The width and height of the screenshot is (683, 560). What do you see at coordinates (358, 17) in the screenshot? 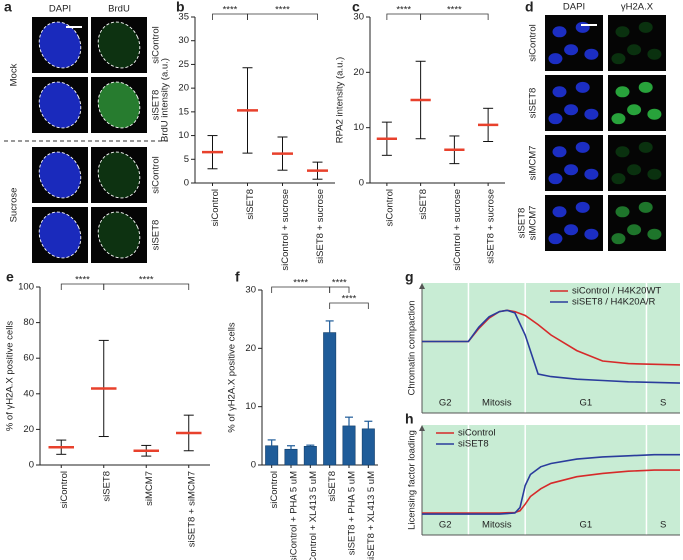
I see `y-tick-label: 30` at bounding box center [358, 17].